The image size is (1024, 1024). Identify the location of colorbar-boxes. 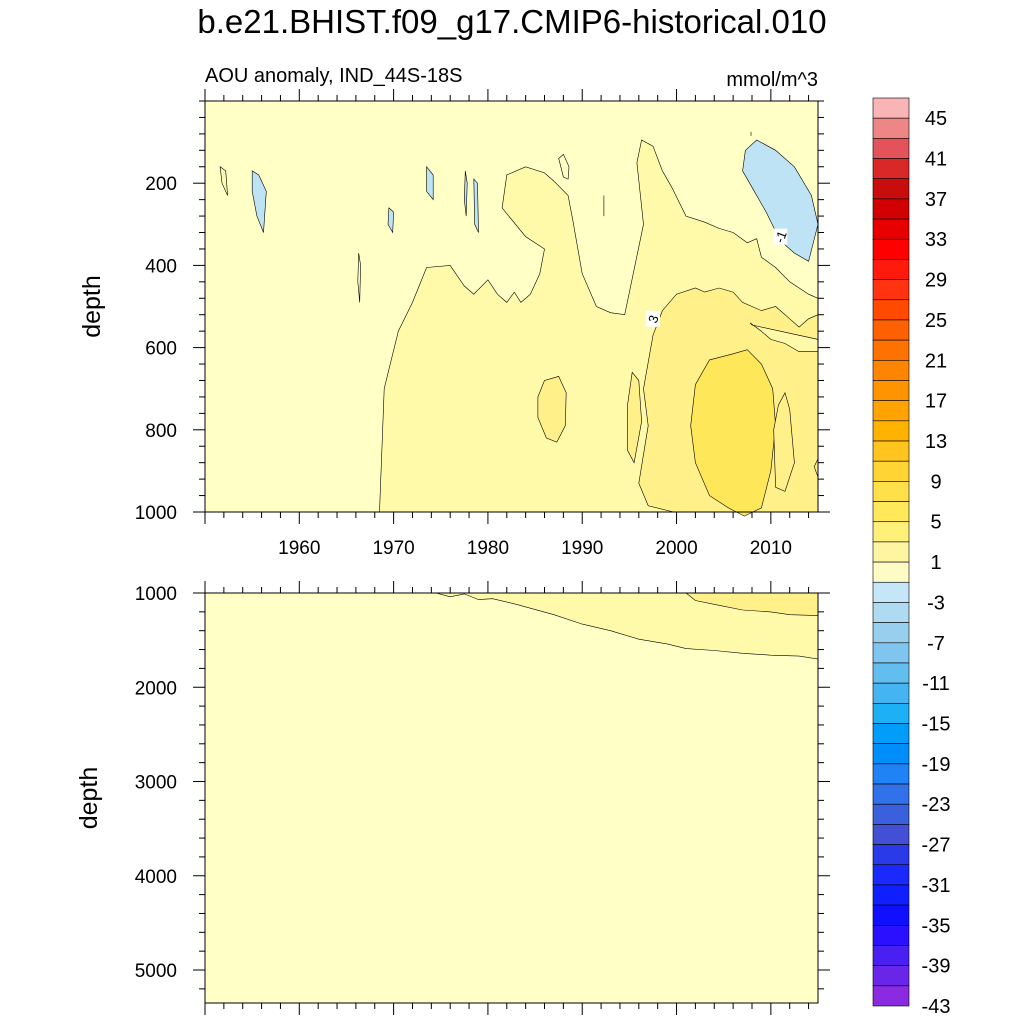
(891, 552).